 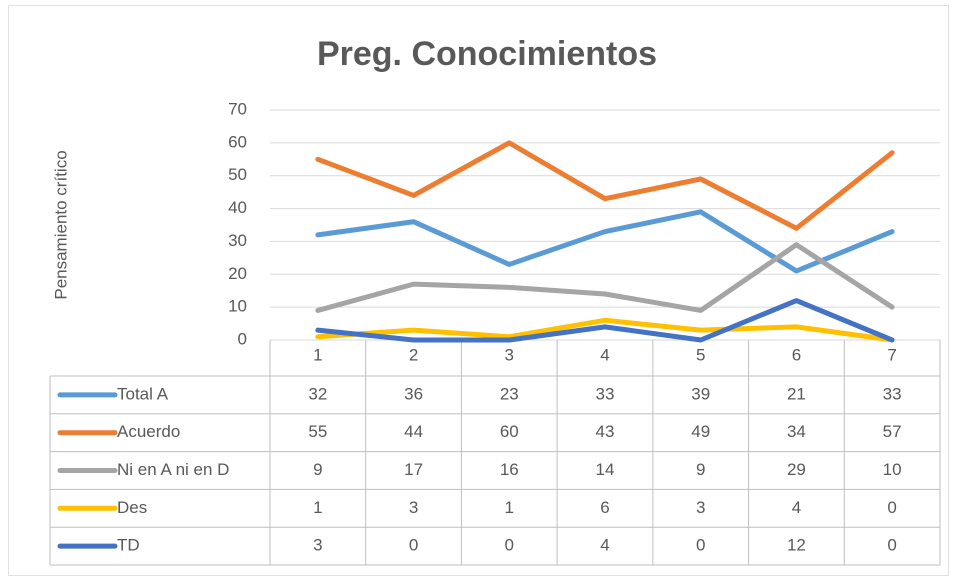 What do you see at coordinates (237, 273) in the screenshot?
I see `y-tick-label: 20` at bounding box center [237, 273].